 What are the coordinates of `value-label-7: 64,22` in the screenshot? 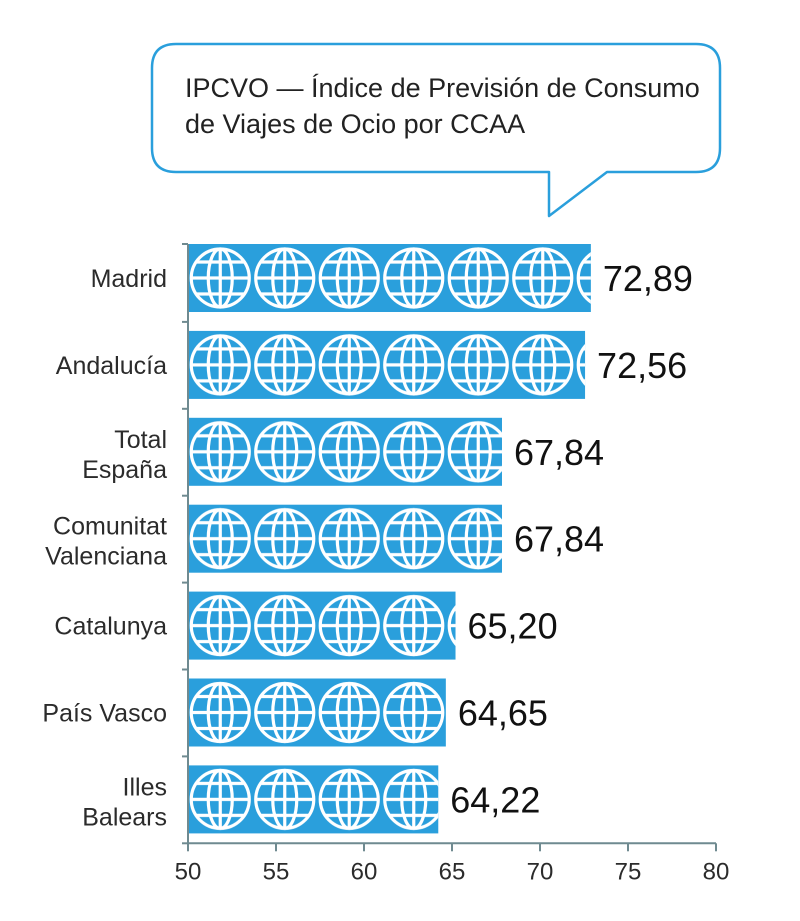 It's located at (495, 799).